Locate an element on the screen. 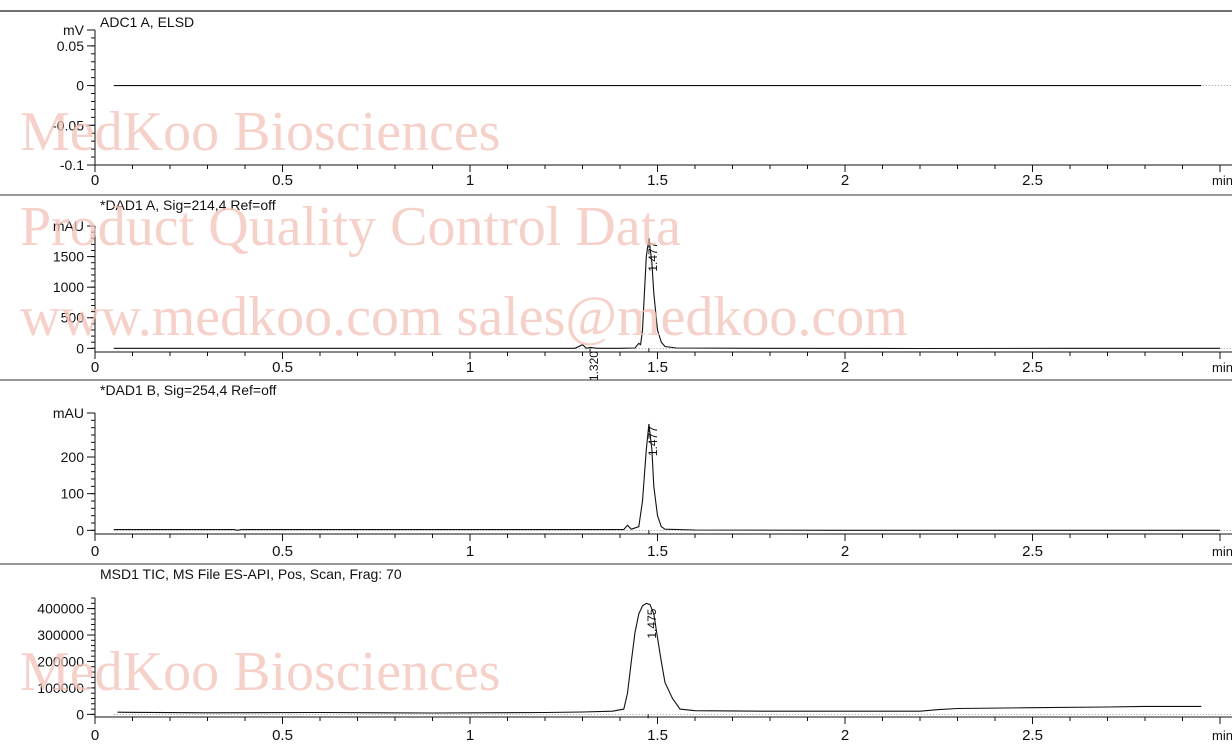 This screenshot has width=1232, height=744. panel-title: *DAD1 A, Sig=214,4 Ref=off is located at coordinates (188, 205).